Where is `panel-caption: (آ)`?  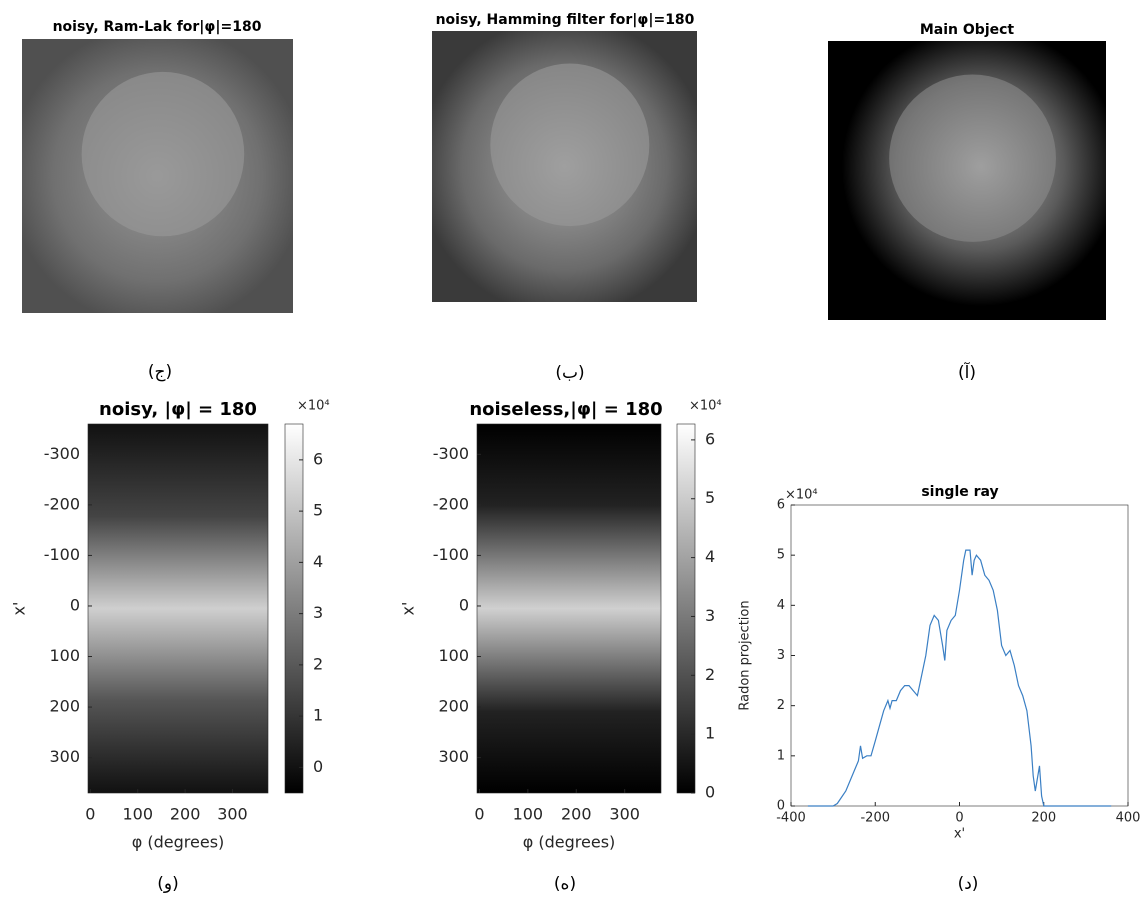 panel-caption: (آ) is located at coordinates (967, 372).